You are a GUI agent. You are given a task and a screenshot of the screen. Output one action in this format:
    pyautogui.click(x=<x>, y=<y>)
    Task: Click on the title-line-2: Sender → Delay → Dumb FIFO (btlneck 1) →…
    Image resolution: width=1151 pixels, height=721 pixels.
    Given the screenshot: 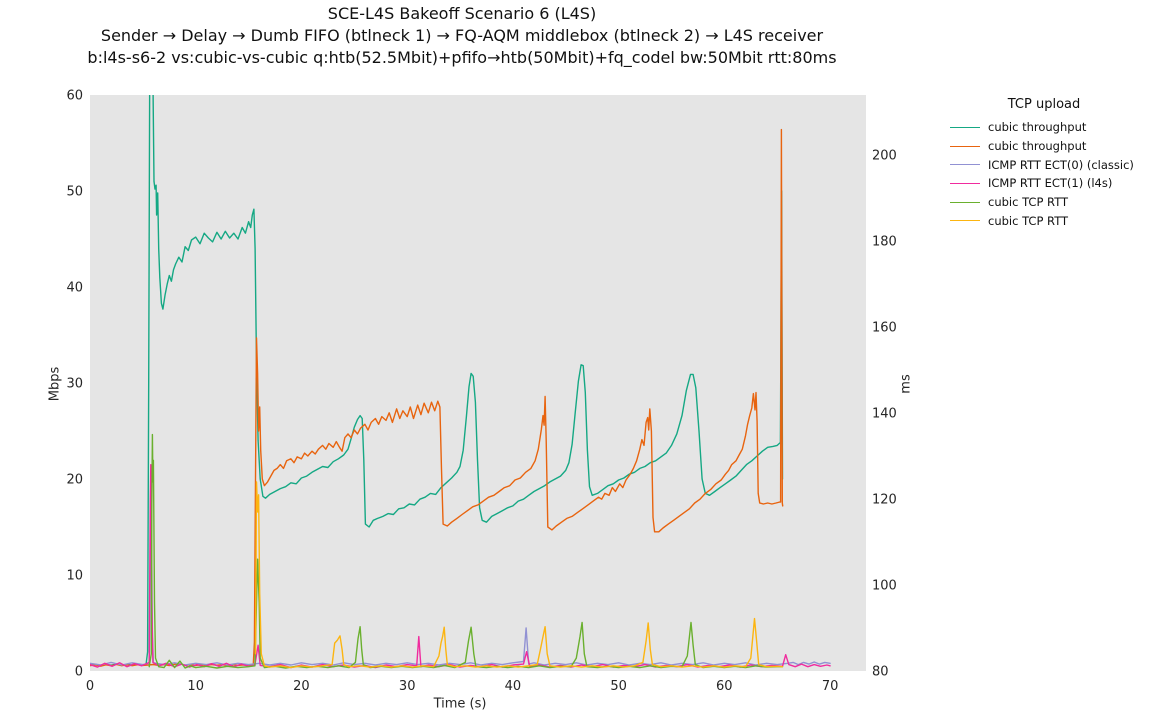 What is the action you would take?
    pyautogui.click(x=462, y=35)
    